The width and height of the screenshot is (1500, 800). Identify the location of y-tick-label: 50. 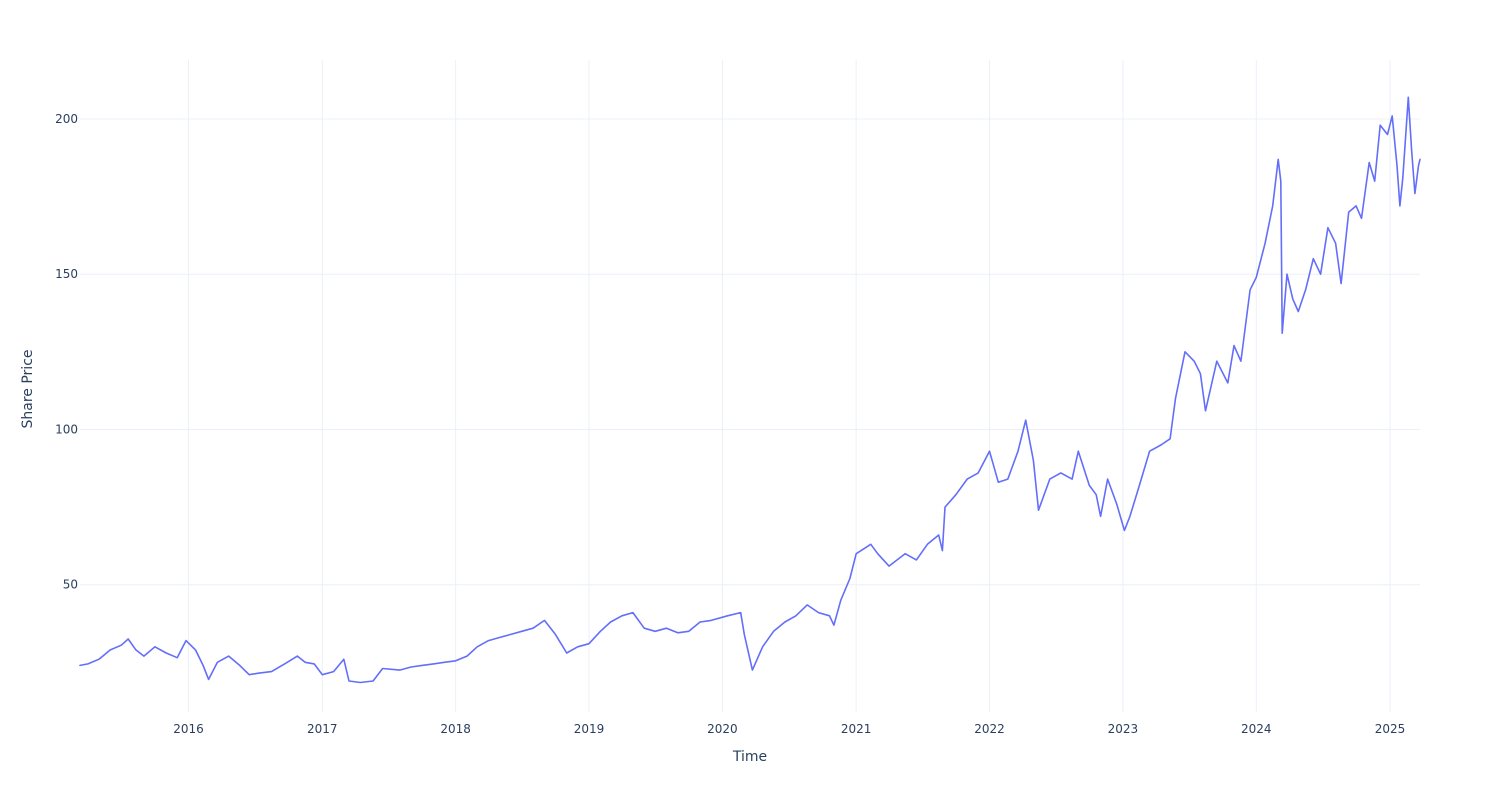
(70, 585).